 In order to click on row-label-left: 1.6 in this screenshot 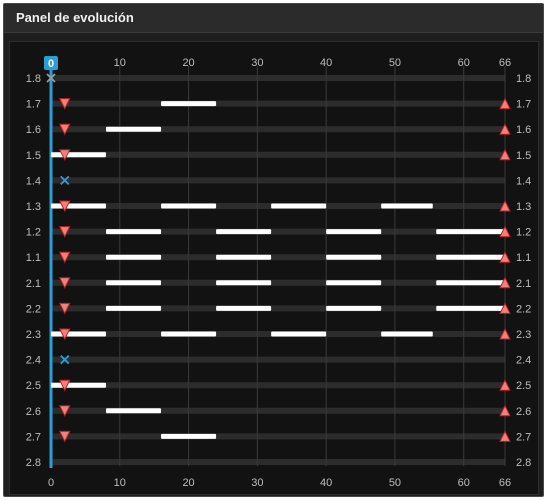, I will do `click(33, 130)`.